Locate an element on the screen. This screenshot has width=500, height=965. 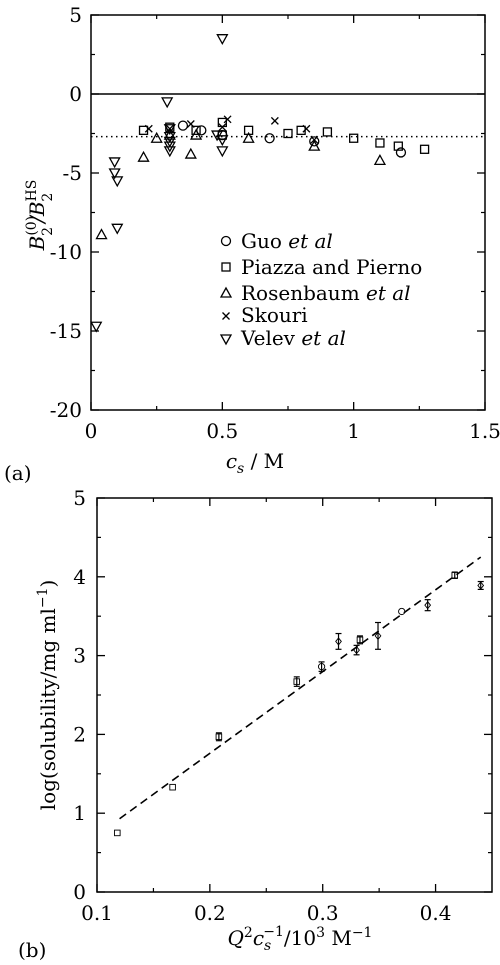
panel-b-xlabel-csub: s is located at coordinates (267, 946).